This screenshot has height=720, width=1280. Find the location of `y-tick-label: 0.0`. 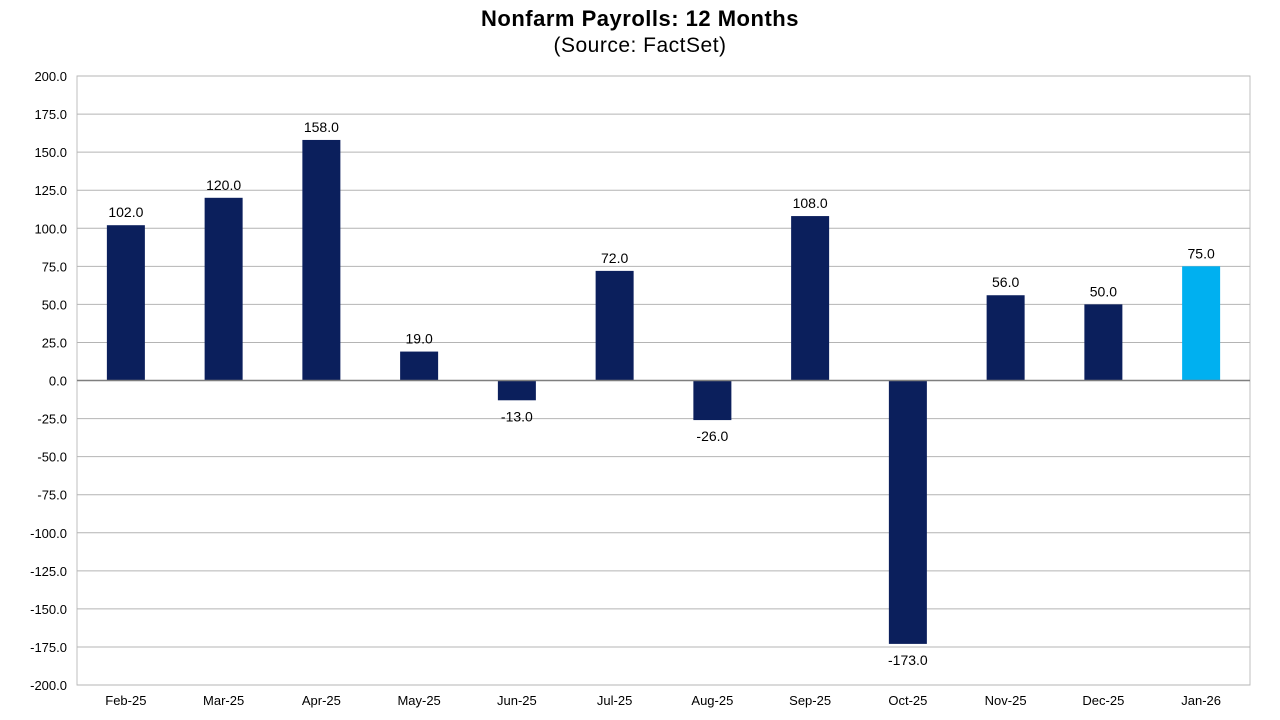

y-tick-label: 0.0 is located at coordinates (58, 381).